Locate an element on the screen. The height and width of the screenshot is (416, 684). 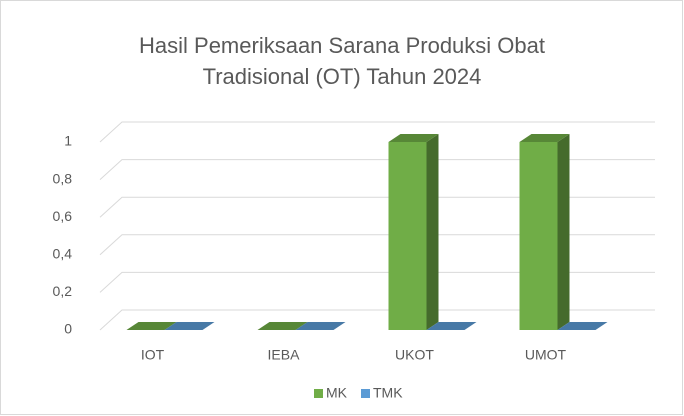
legend-label: TMK is located at coordinates (388, 393).